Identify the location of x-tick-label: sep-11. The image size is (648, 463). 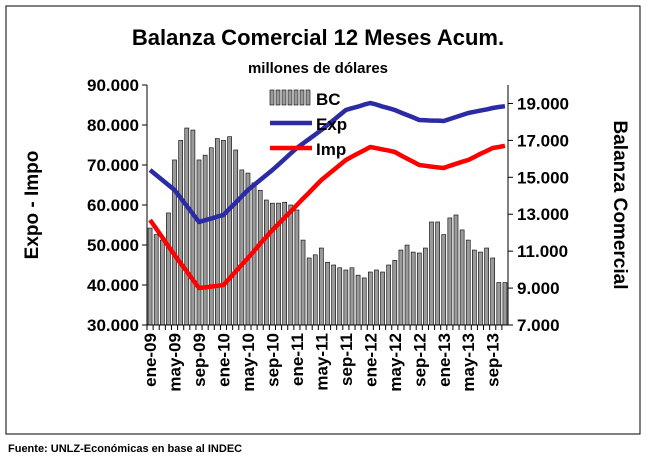
(346, 359).